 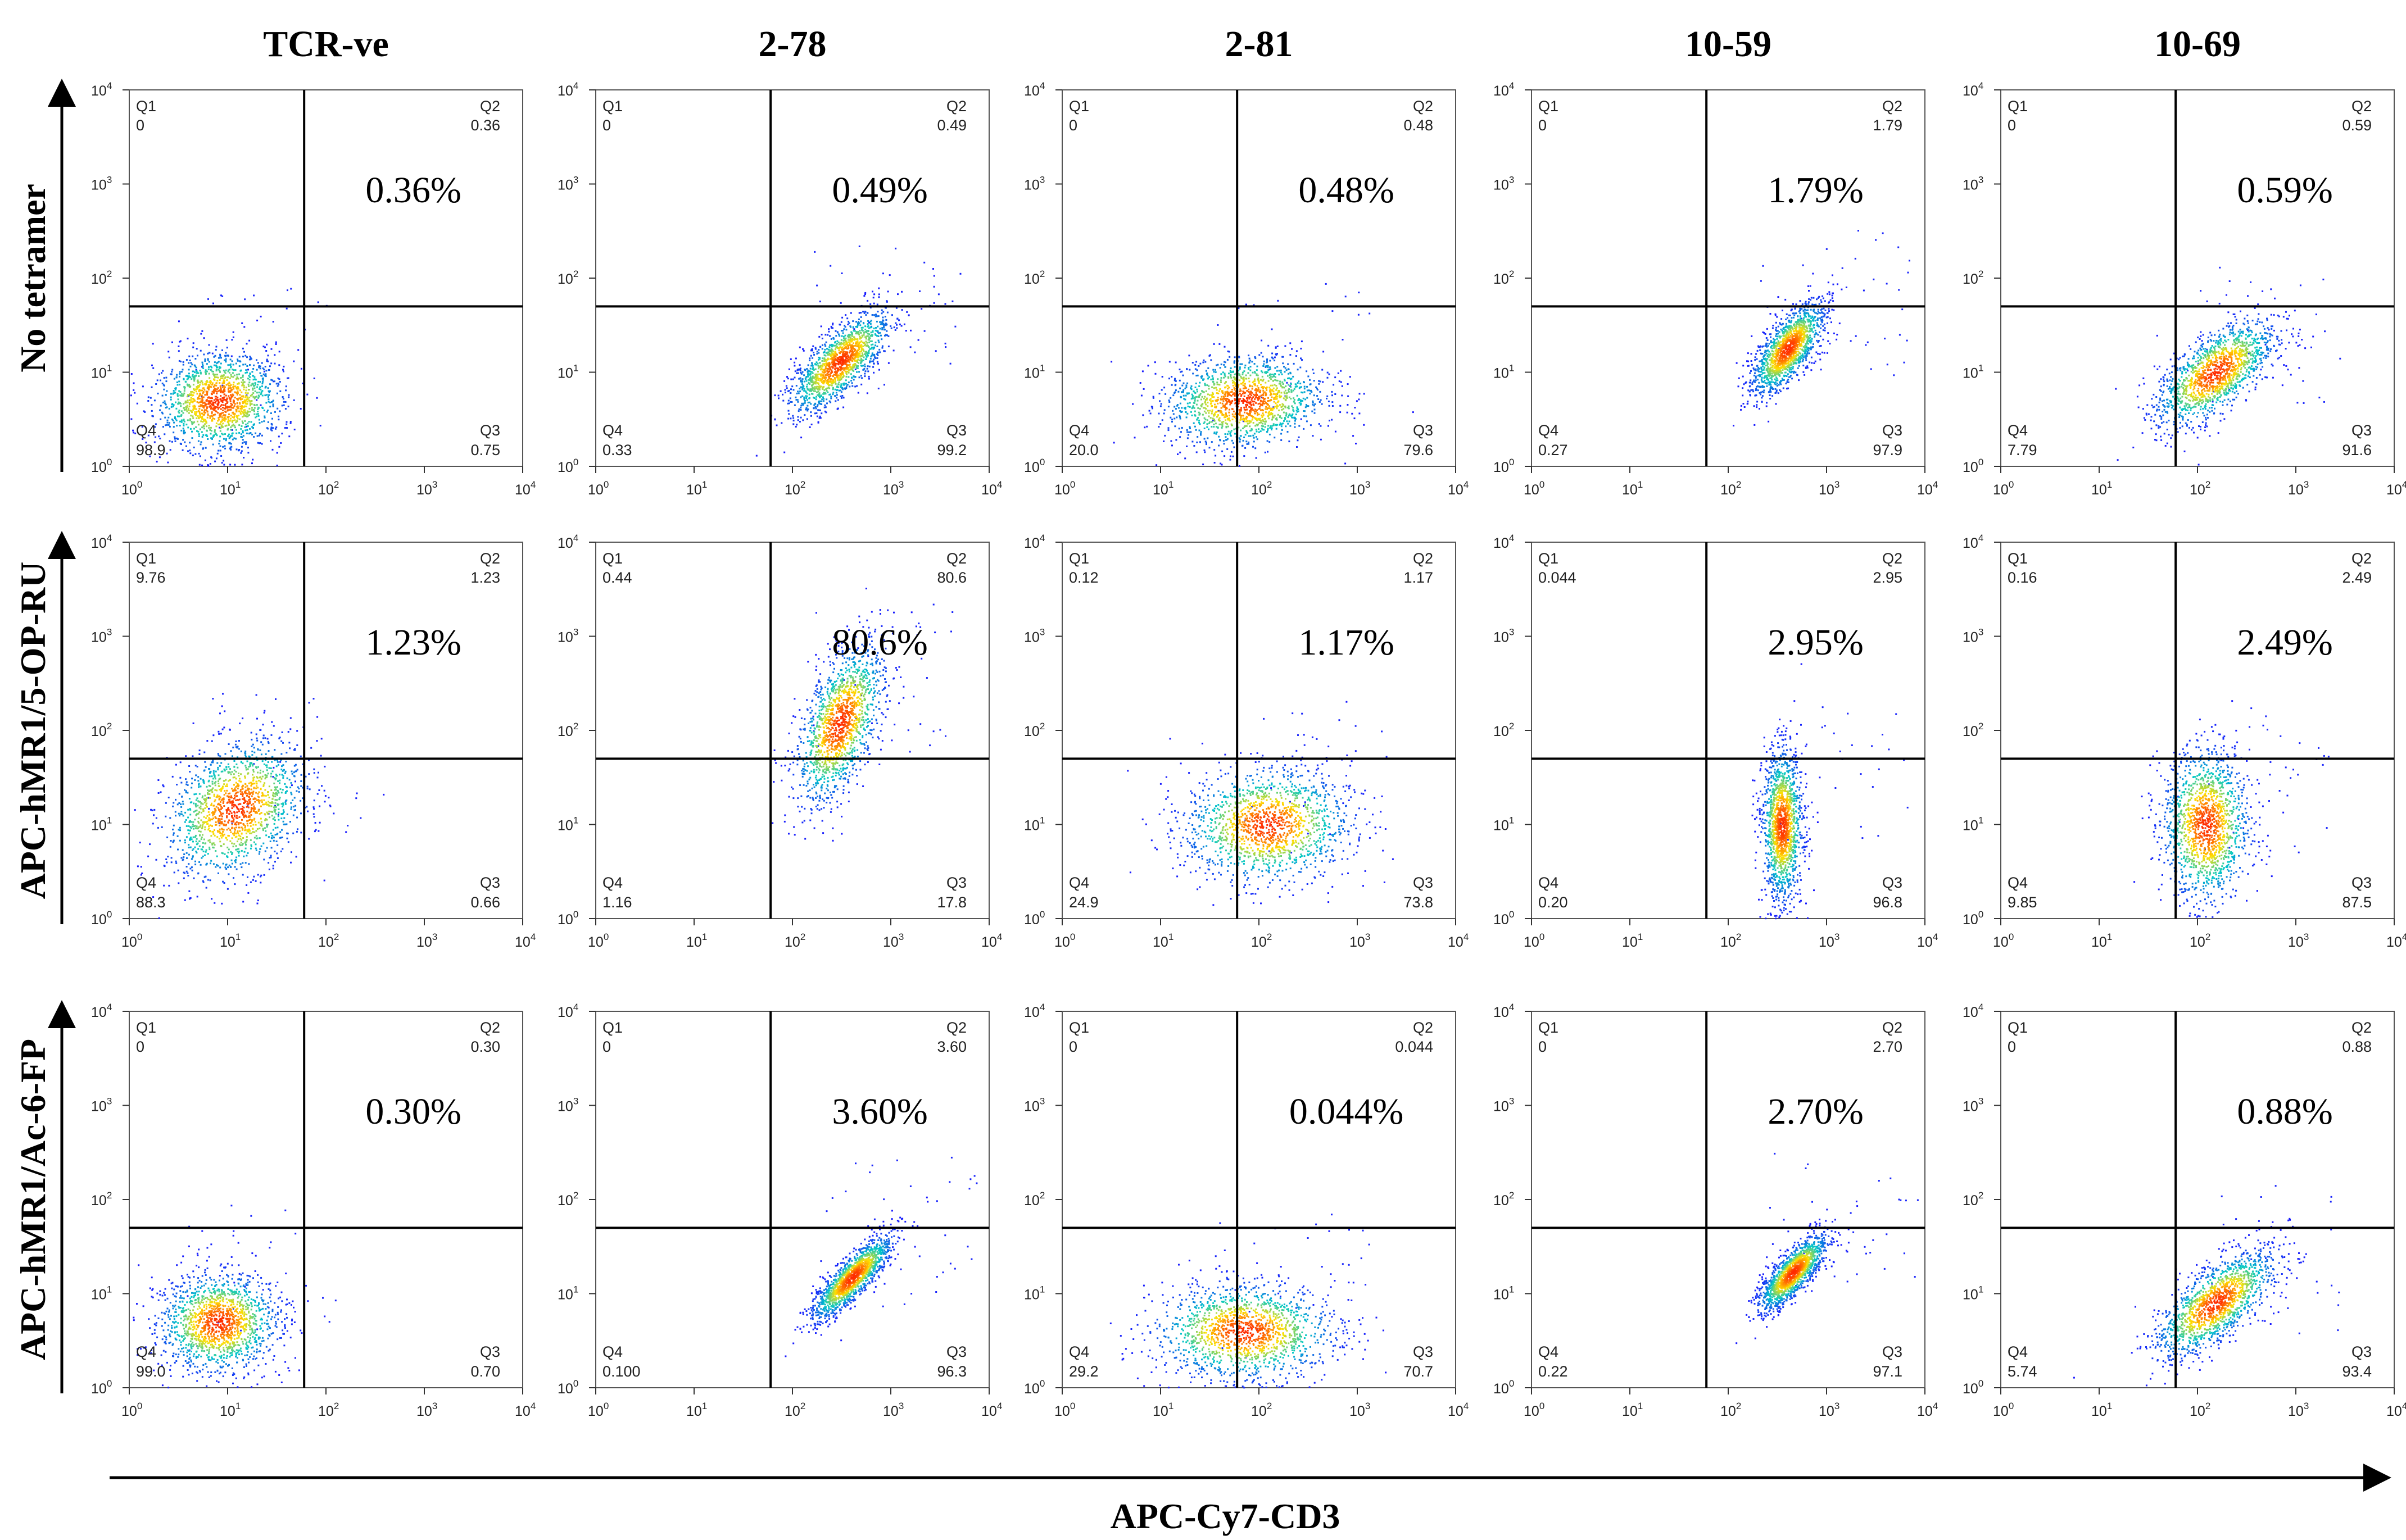 What do you see at coordinates (606, 125) in the screenshot?
I see `q1-value: 0` at bounding box center [606, 125].